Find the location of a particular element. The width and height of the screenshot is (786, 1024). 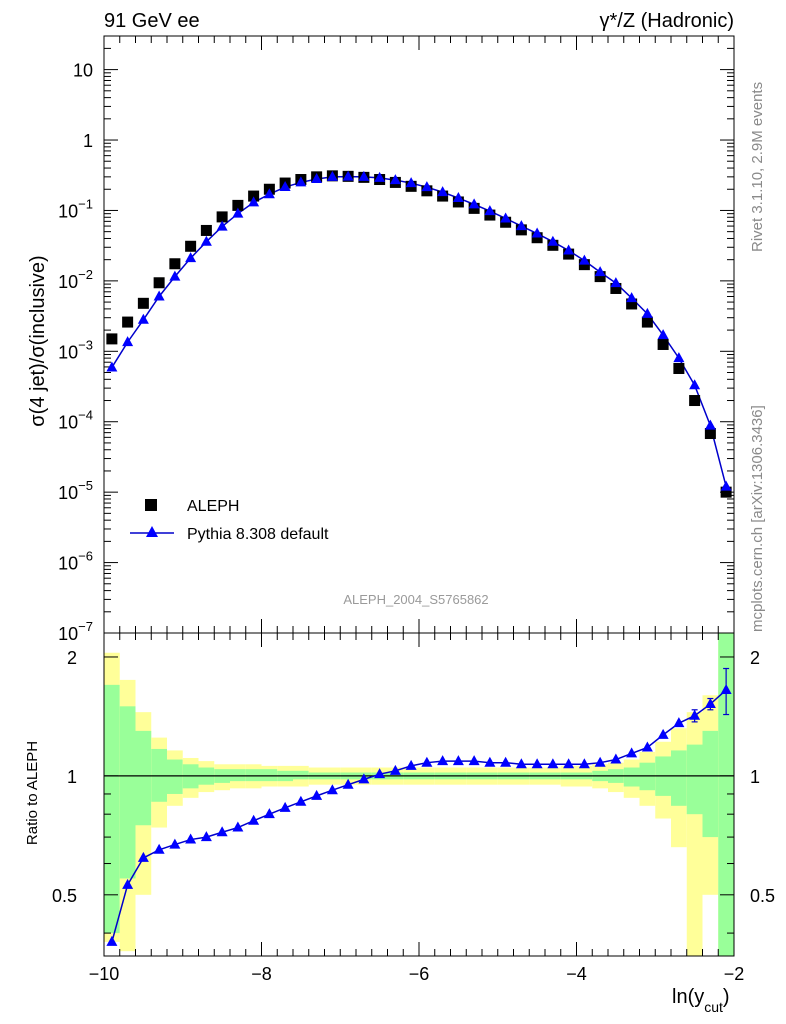

analysis-watermark: ALEPH_2004_S5765862 is located at coordinates (415, 599).